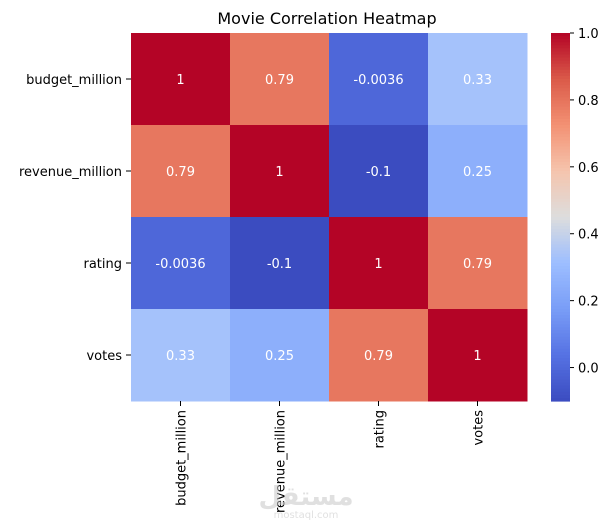  Describe the element at coordinates (104, 356) in the screenshot. I see `y-tick-label-votes: votes` at that location.